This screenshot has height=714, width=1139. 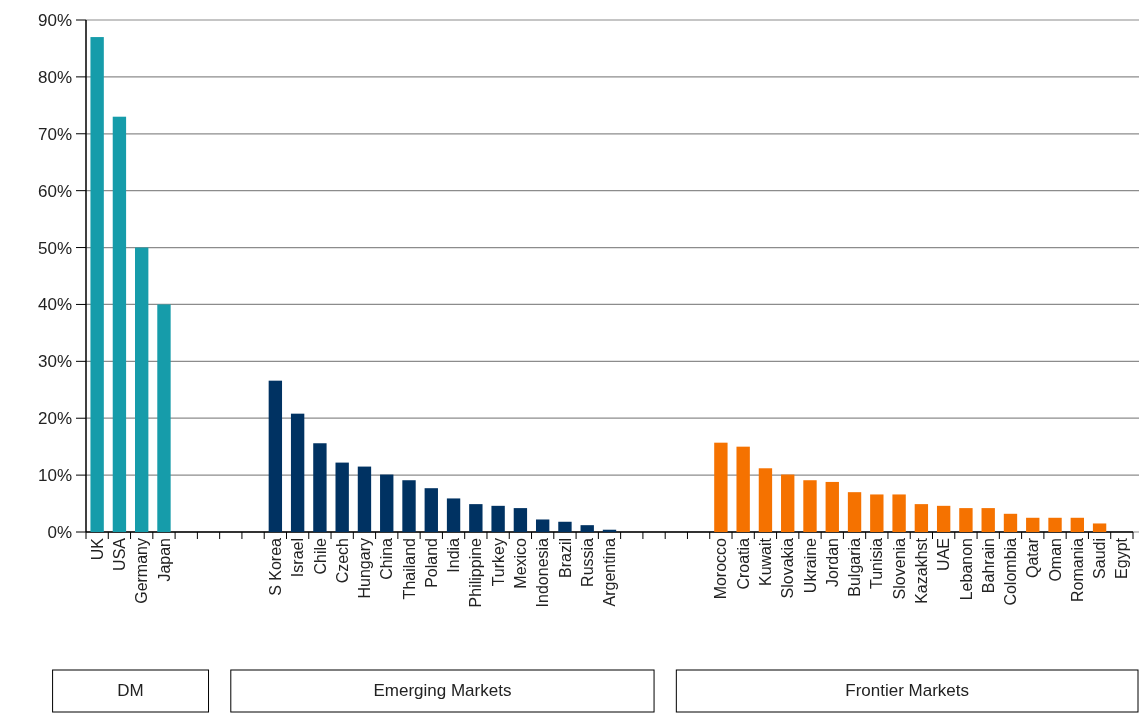 What do you see at coordinates (142, 571) in the screenshot?
I see `x-tick-label: Germany` at bounding box center [142, 571].